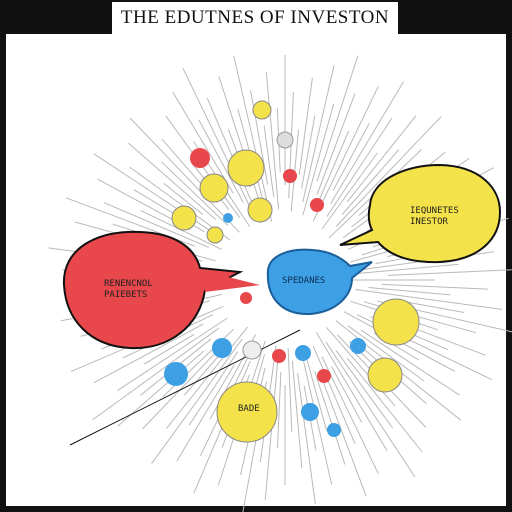 The image size is (512, 512). I want to click on title-bar: THE EDUTNES OF INVESTON, so click(256, 17).